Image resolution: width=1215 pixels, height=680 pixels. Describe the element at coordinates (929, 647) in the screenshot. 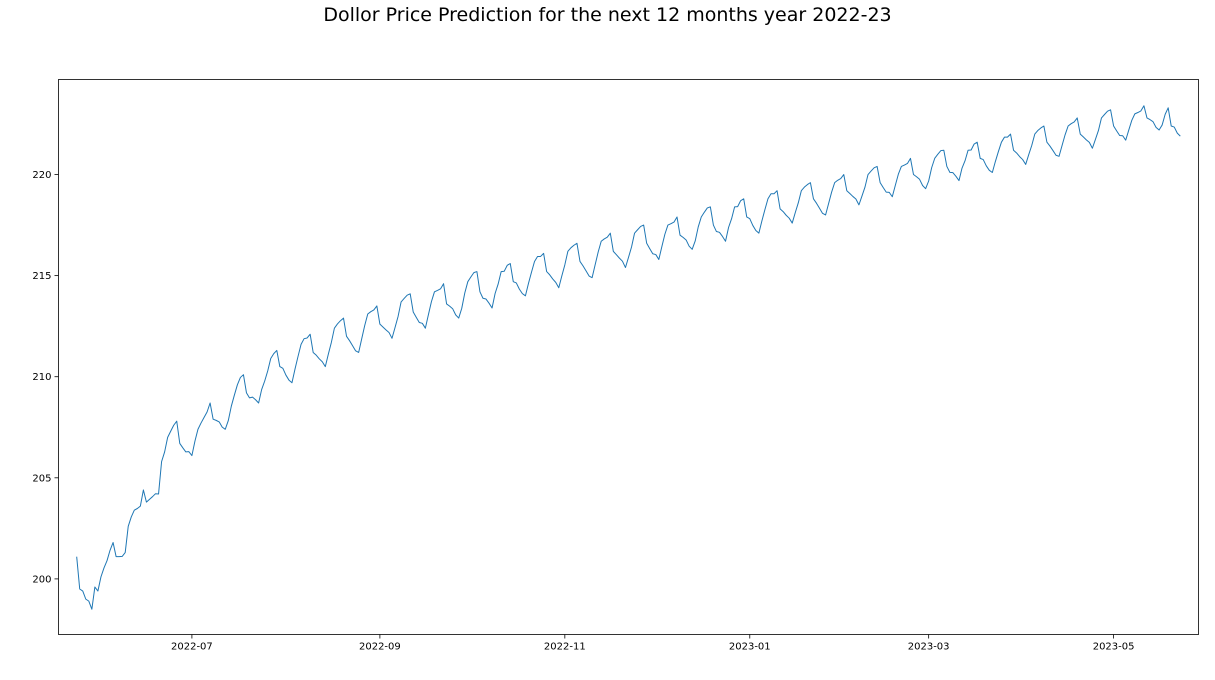

I see `x-tick-label: 2023-03` at that location.